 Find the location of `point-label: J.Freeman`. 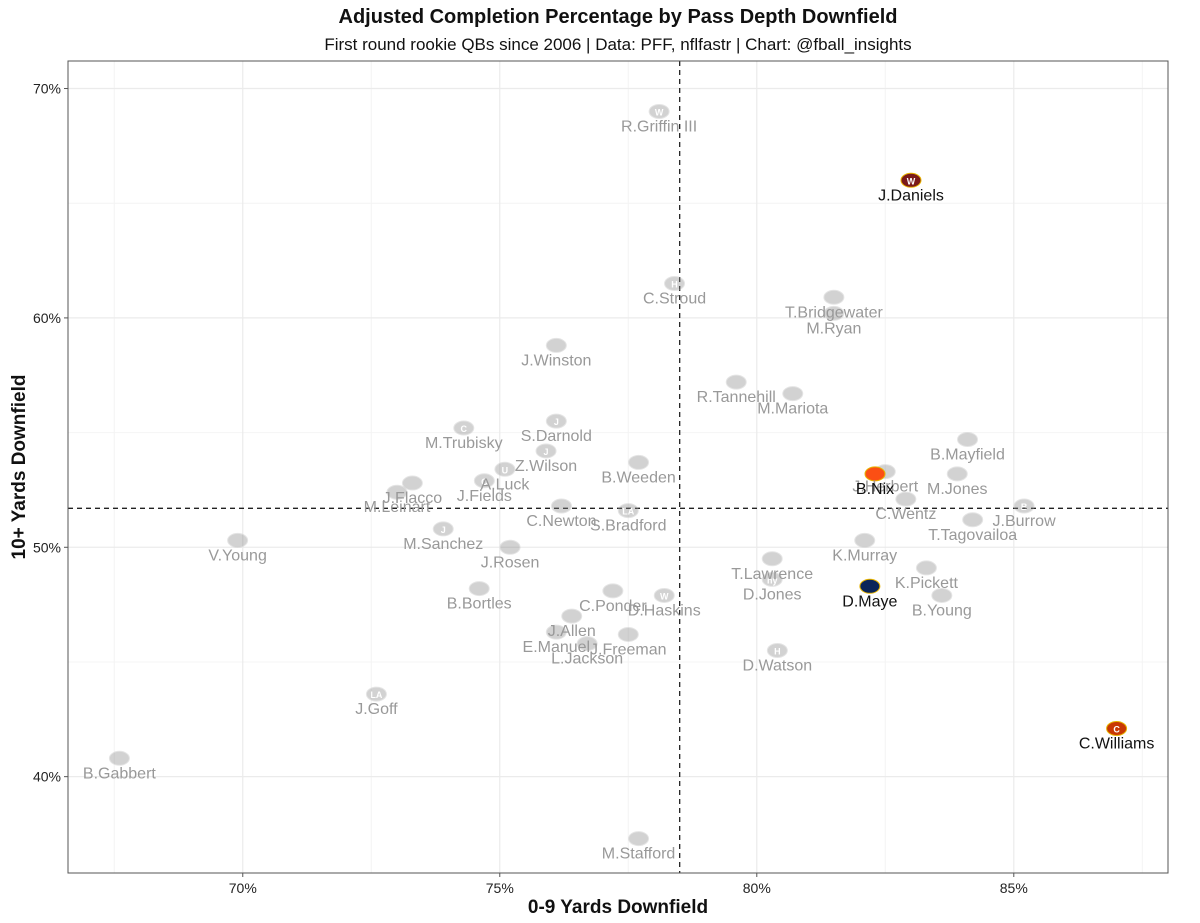

point-label: J.Freeman is located at coordinates (628, 649).